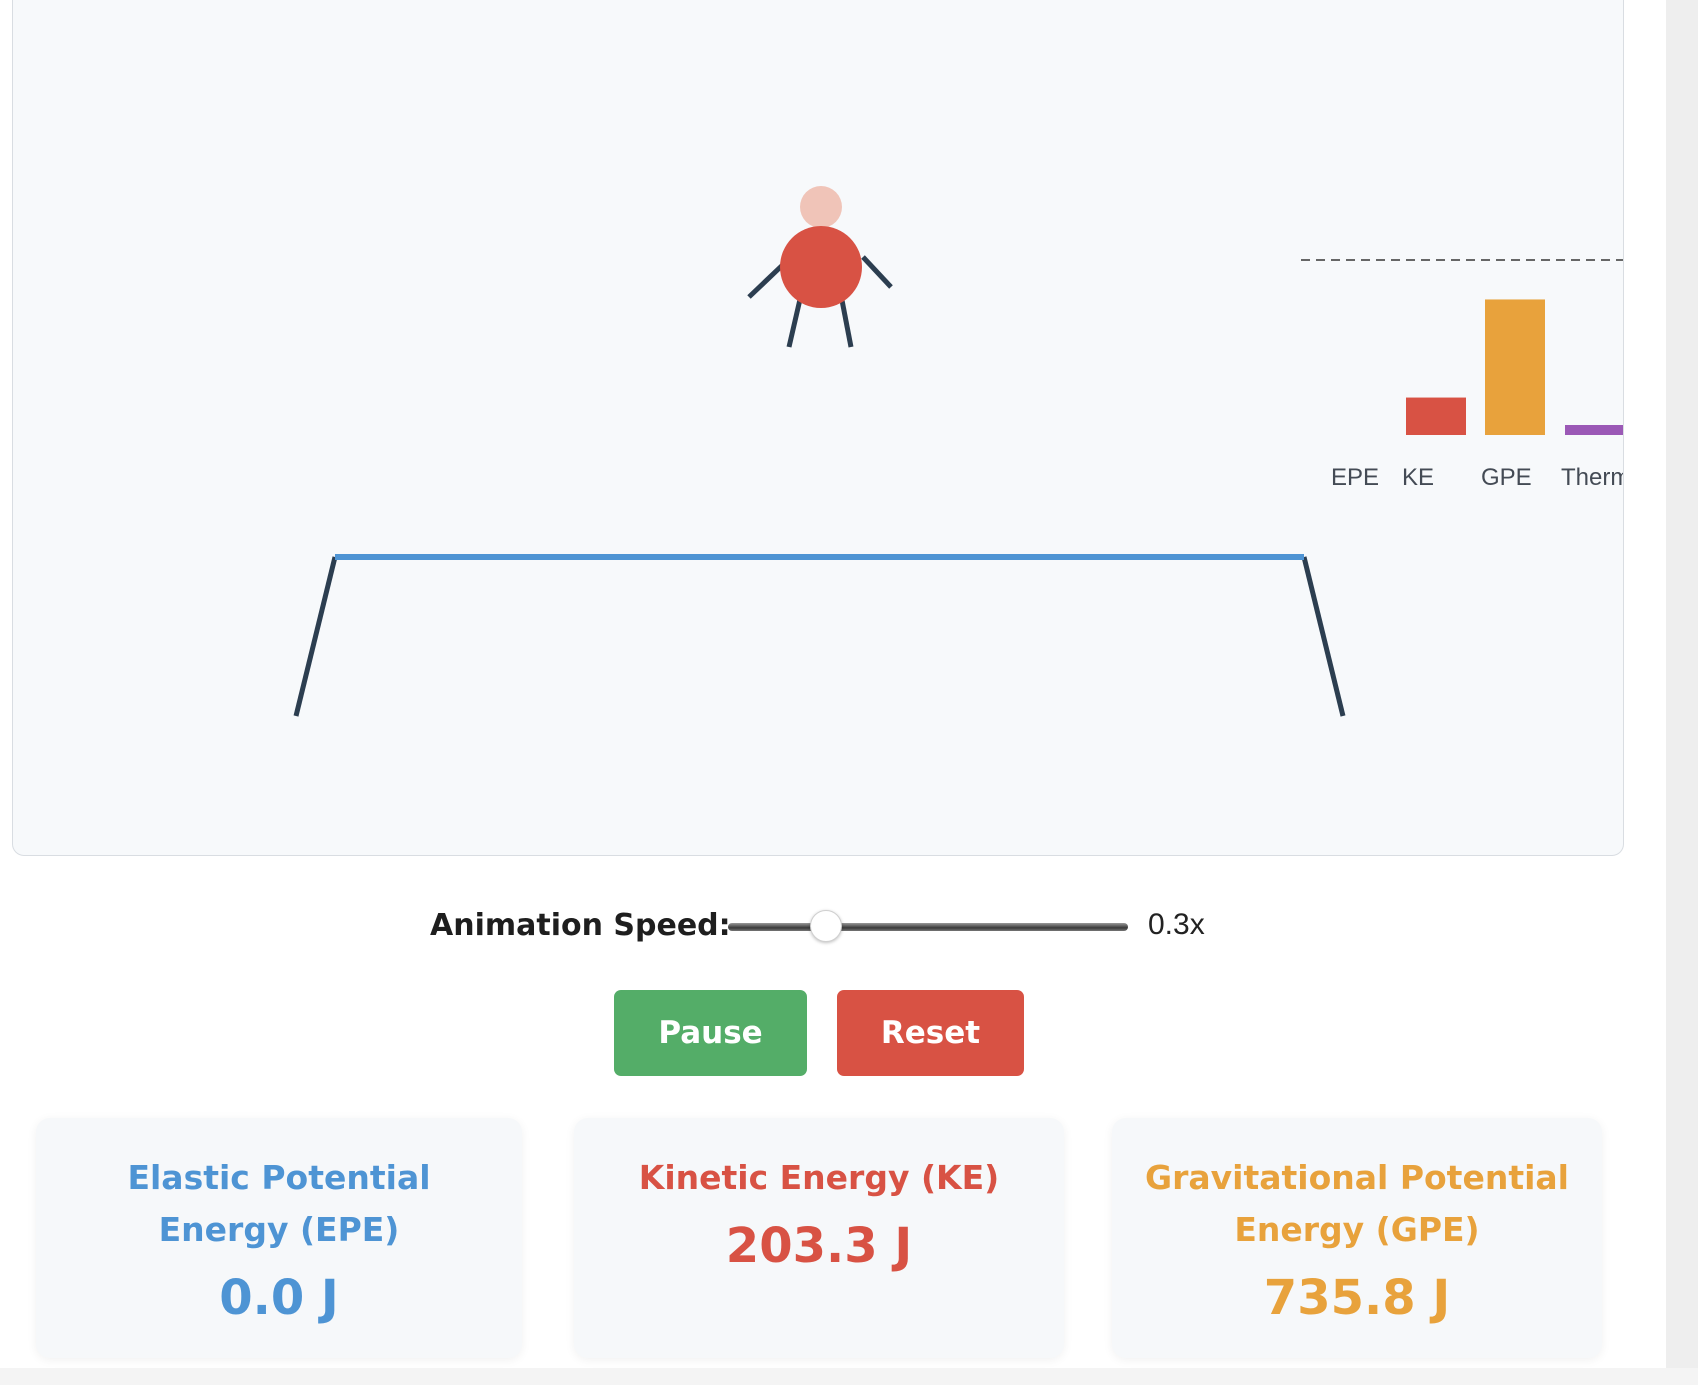  What do you see at coordinates (819, 1177) in the screenshot?
I see `ke-title: Kinetic Energy (KE)` at bounding box center [819, 1177].